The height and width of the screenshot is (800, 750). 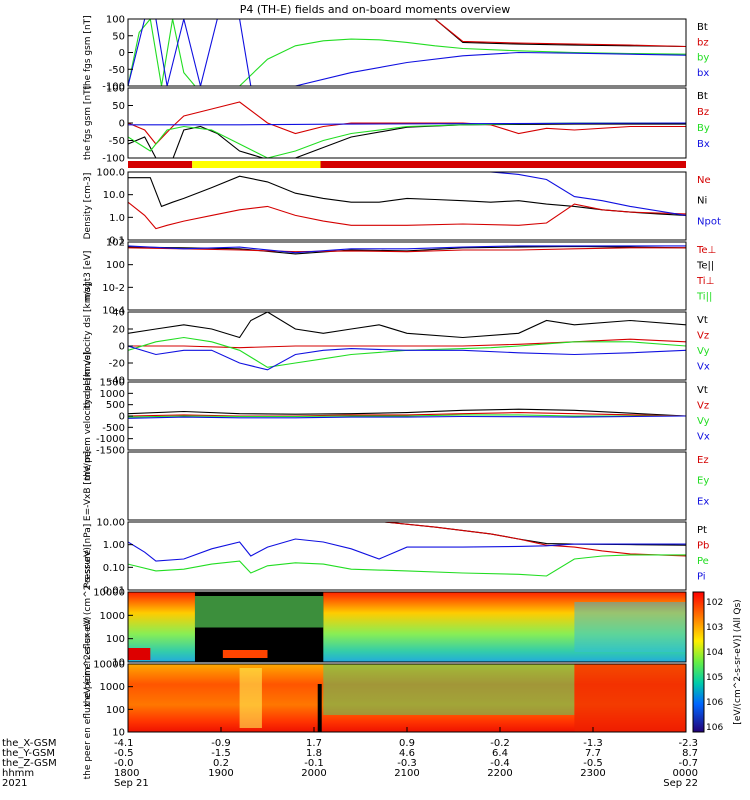 What do you see at coordinates (29, 763) in the screenshot?
I see `time-axis-row-label: the_Z-GSM` at bounding box center [29, 763].